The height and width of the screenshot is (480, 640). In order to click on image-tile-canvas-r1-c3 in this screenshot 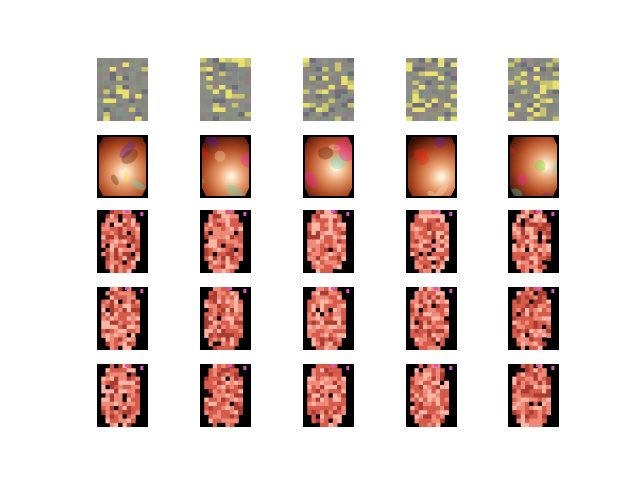, I will do `click(328, 89)`.